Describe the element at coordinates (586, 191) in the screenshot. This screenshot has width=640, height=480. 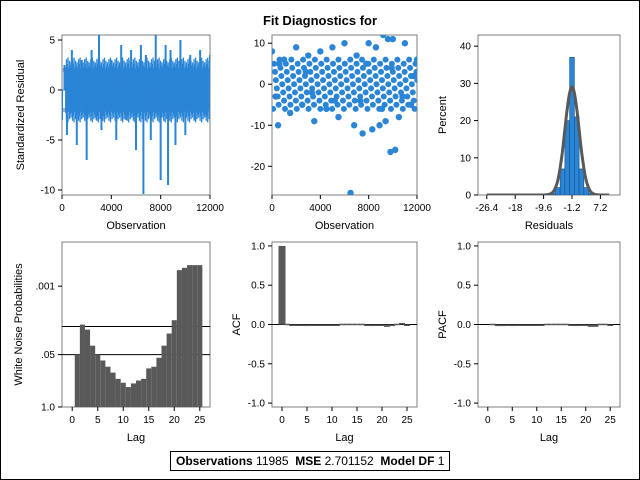
I see `histogram-bar` at that location.